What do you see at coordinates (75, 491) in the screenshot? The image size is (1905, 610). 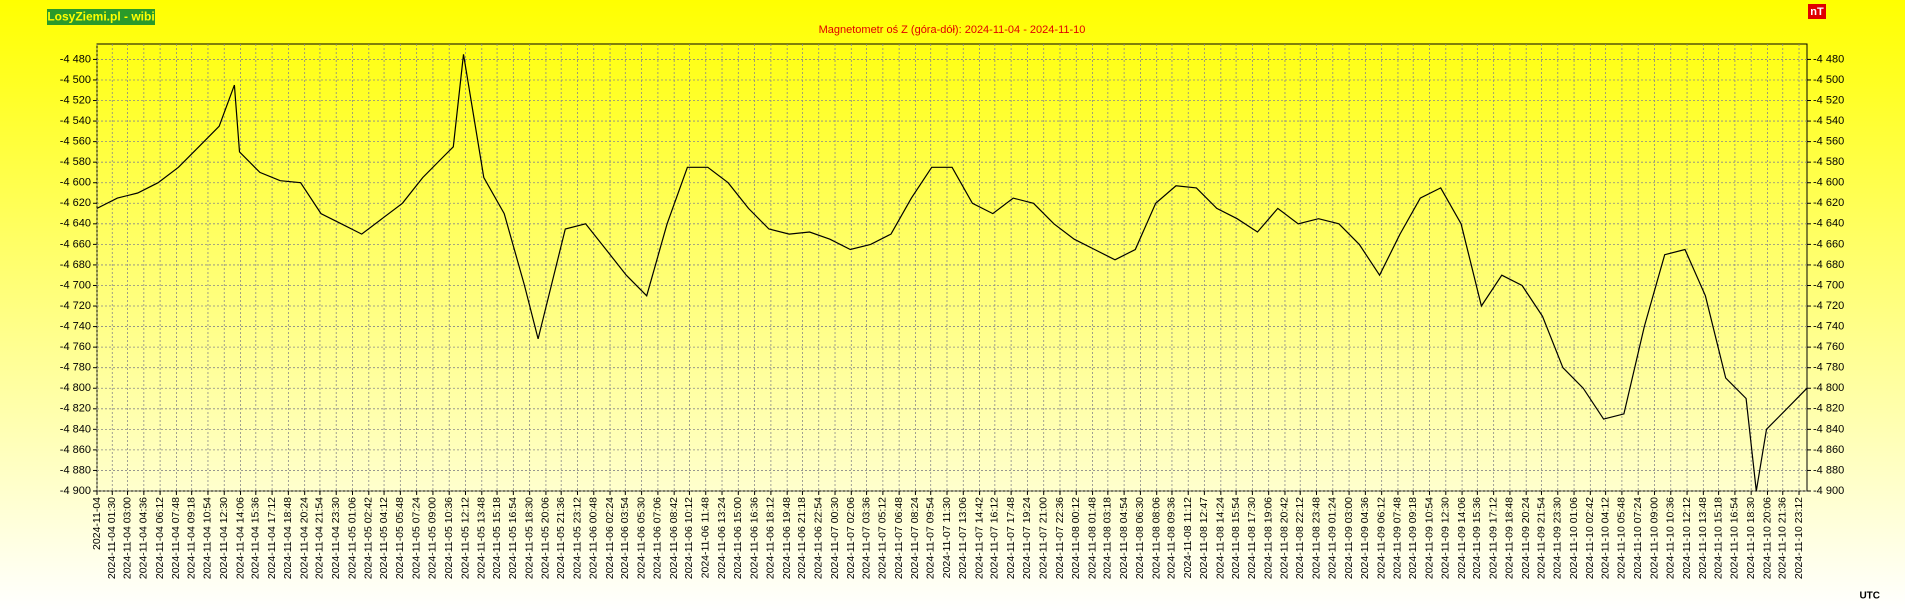 I see `y-tick-label: -4 900` at bounding box center [75, 491].